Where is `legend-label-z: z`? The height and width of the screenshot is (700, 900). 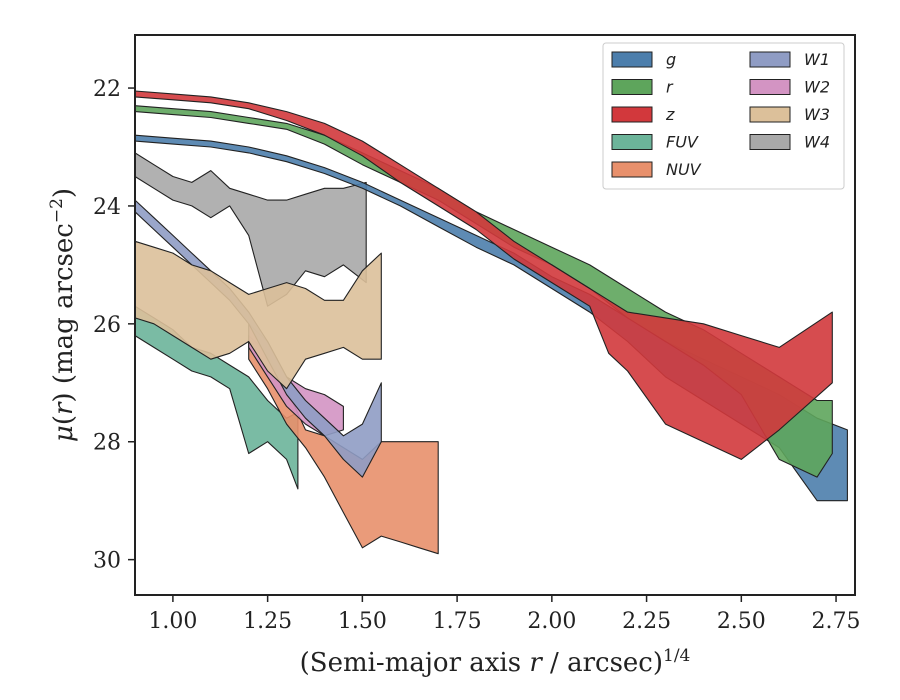
legend-label-z: z is located at coordinates (670, 114).